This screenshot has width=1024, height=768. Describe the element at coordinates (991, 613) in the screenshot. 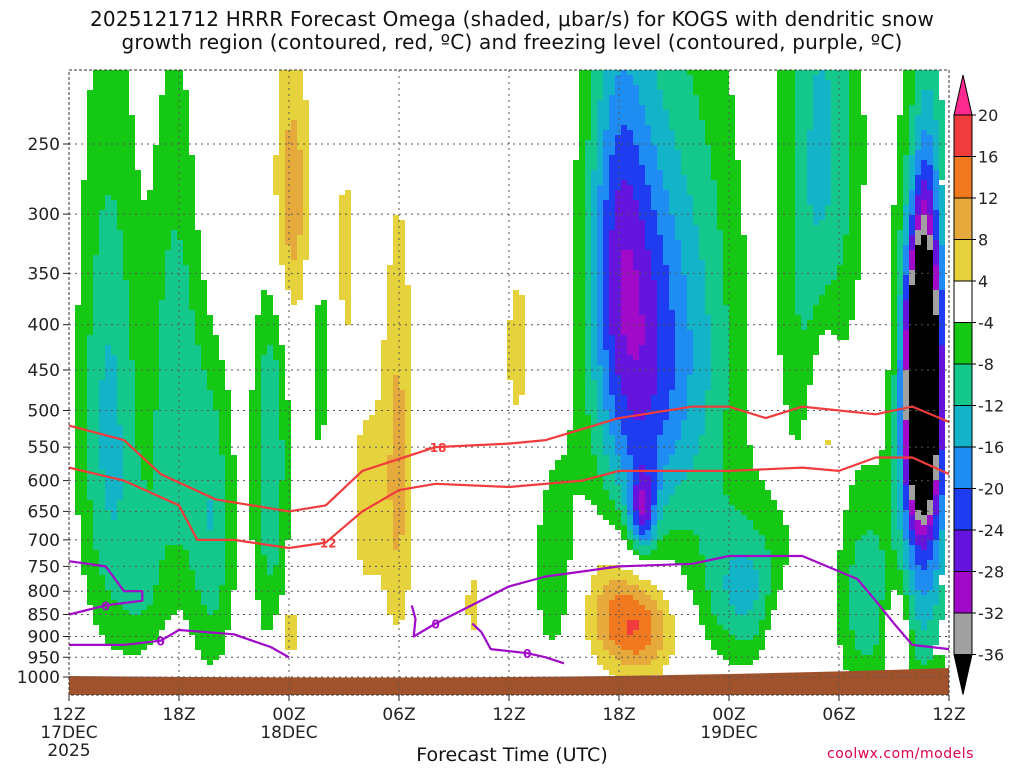

I see `colorbar-label: -32` at that location.